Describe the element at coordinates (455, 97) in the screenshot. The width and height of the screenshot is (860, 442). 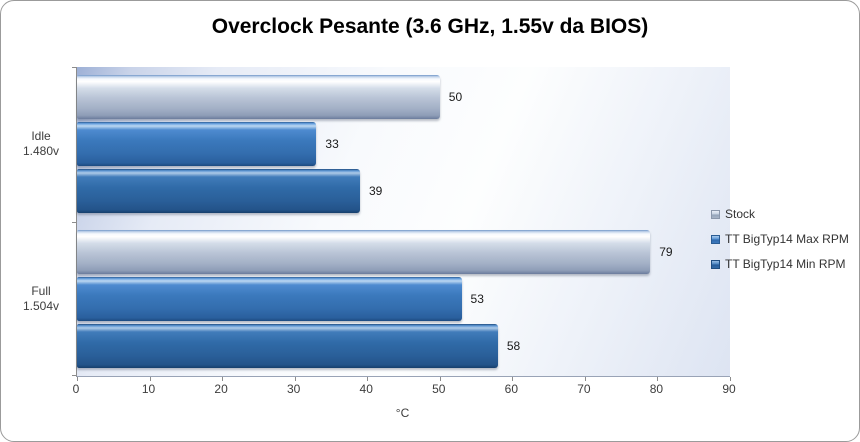
I see `bar-value-label: 50` at that location.